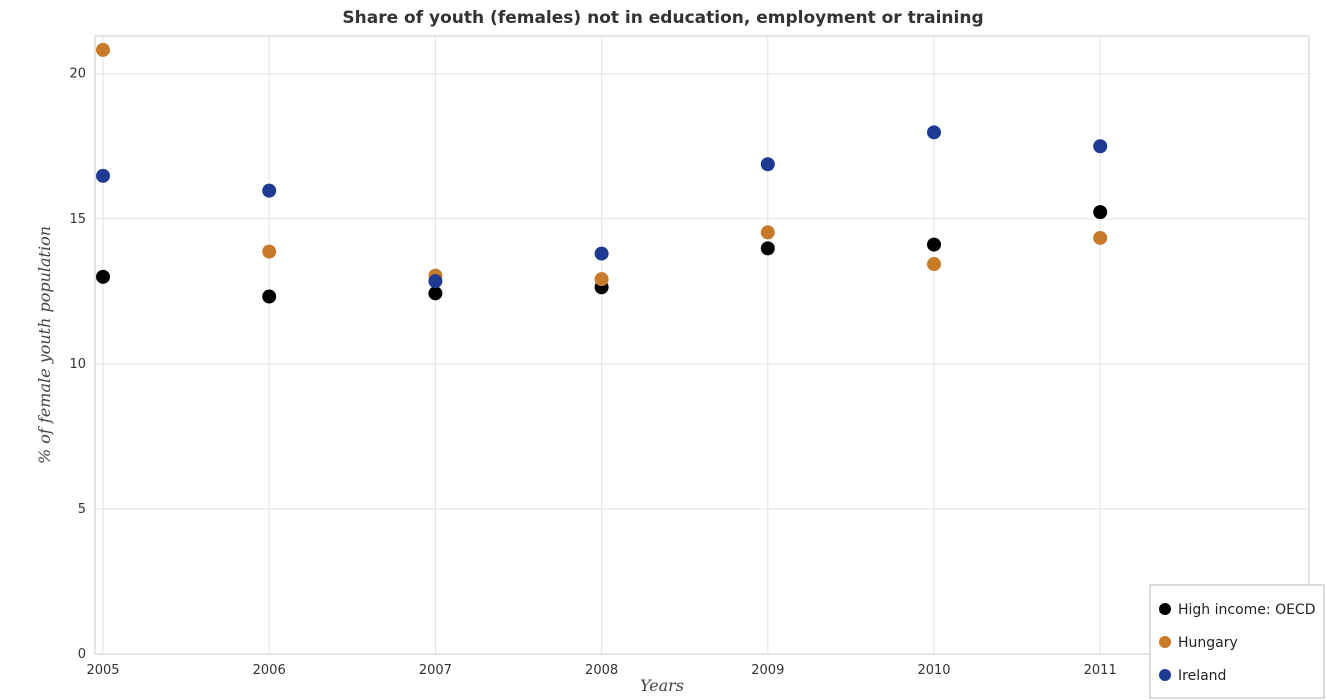 The height and width of the screenshot is (700, 1326). Describe the element at coordinates (435, 281) in the screenshot. I see `point-ireland-2007` at that location.